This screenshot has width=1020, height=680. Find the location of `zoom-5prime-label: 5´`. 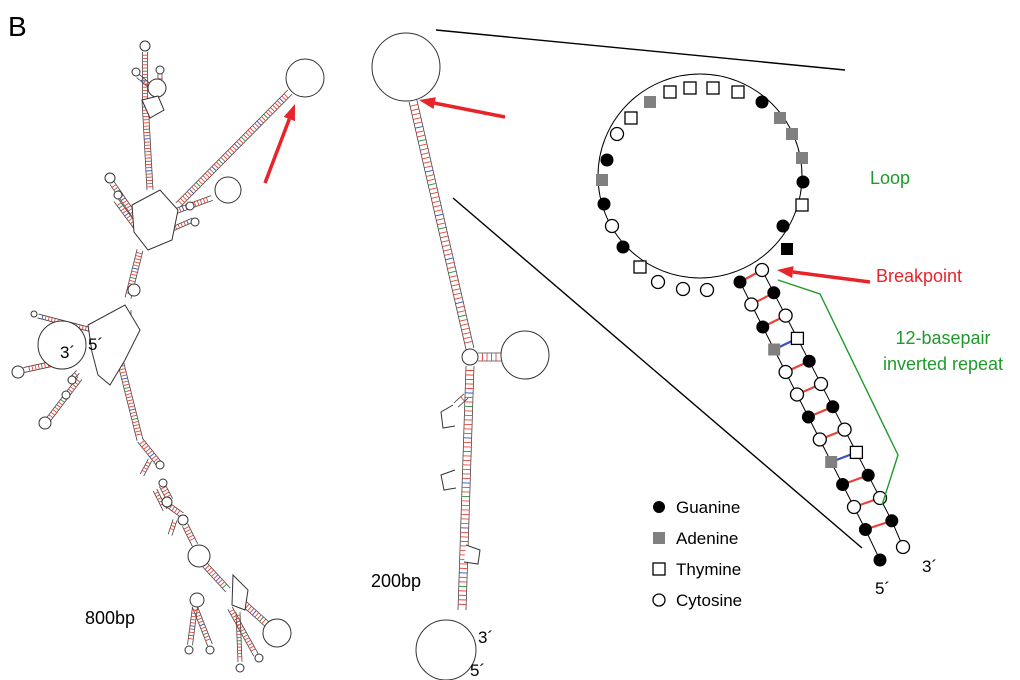

zoom-5prime-label: 5´ is located at coordinates (882, 588).